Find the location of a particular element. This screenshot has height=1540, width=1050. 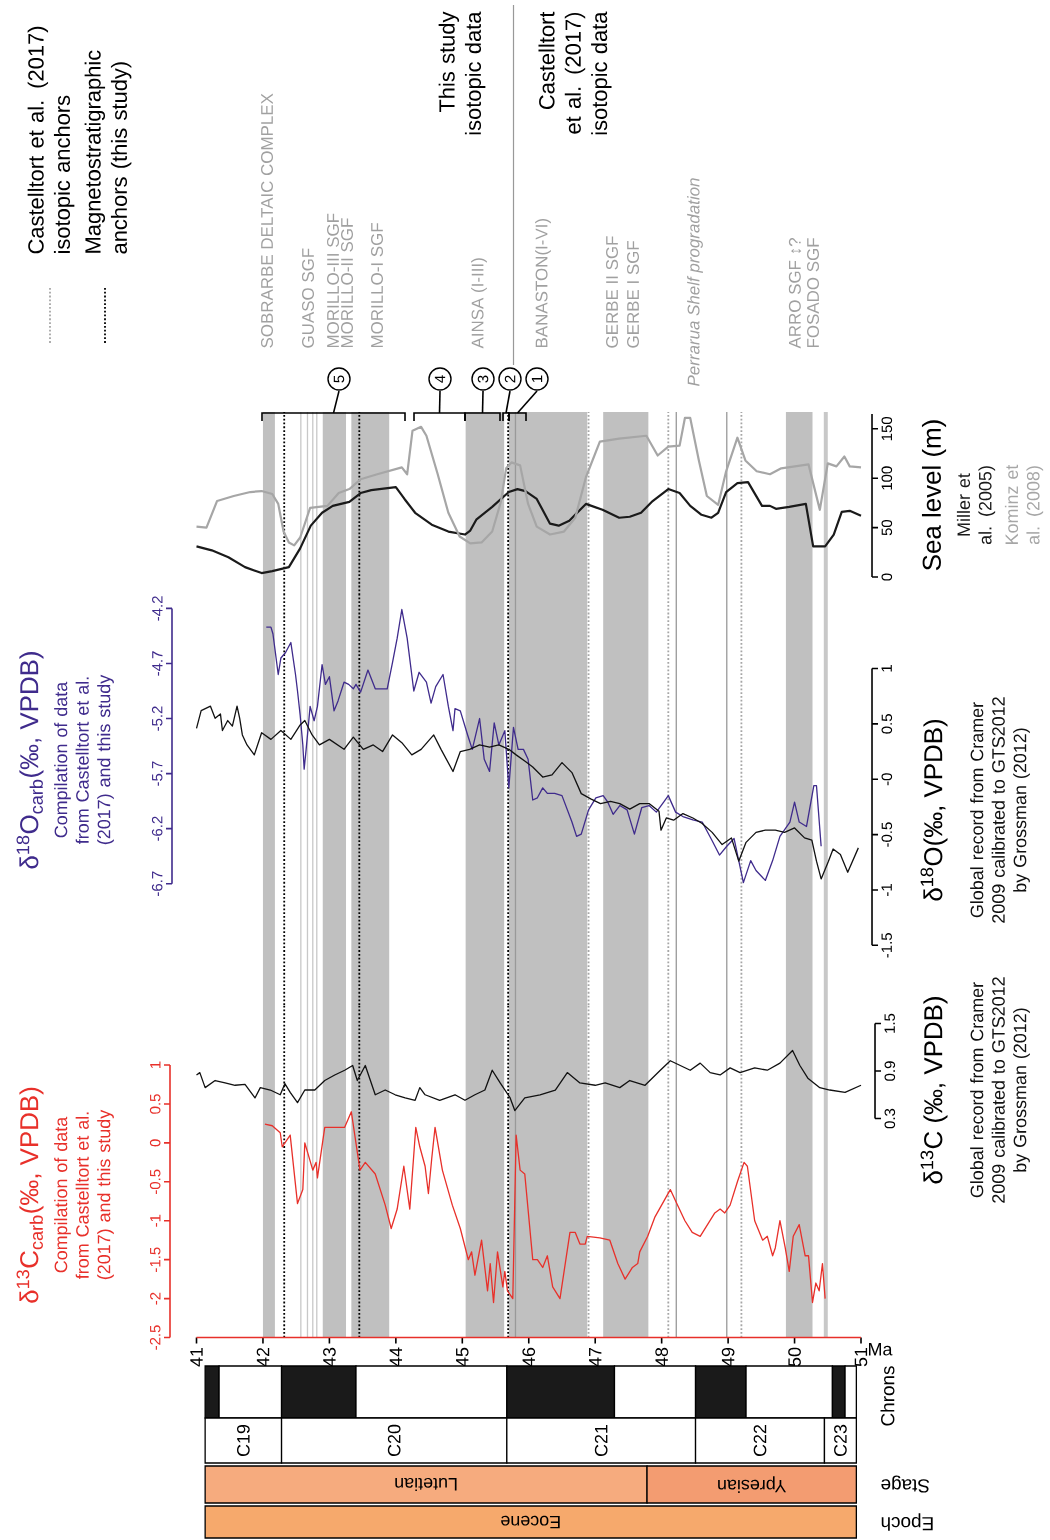

y-tick-label: 0.5 is located at coordinates (155, 1104).